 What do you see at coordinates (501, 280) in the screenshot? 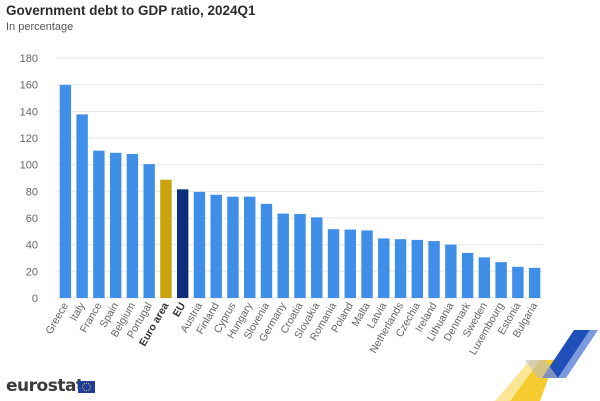
I see `bar-luxembourg` at bounding box center [501, 280].